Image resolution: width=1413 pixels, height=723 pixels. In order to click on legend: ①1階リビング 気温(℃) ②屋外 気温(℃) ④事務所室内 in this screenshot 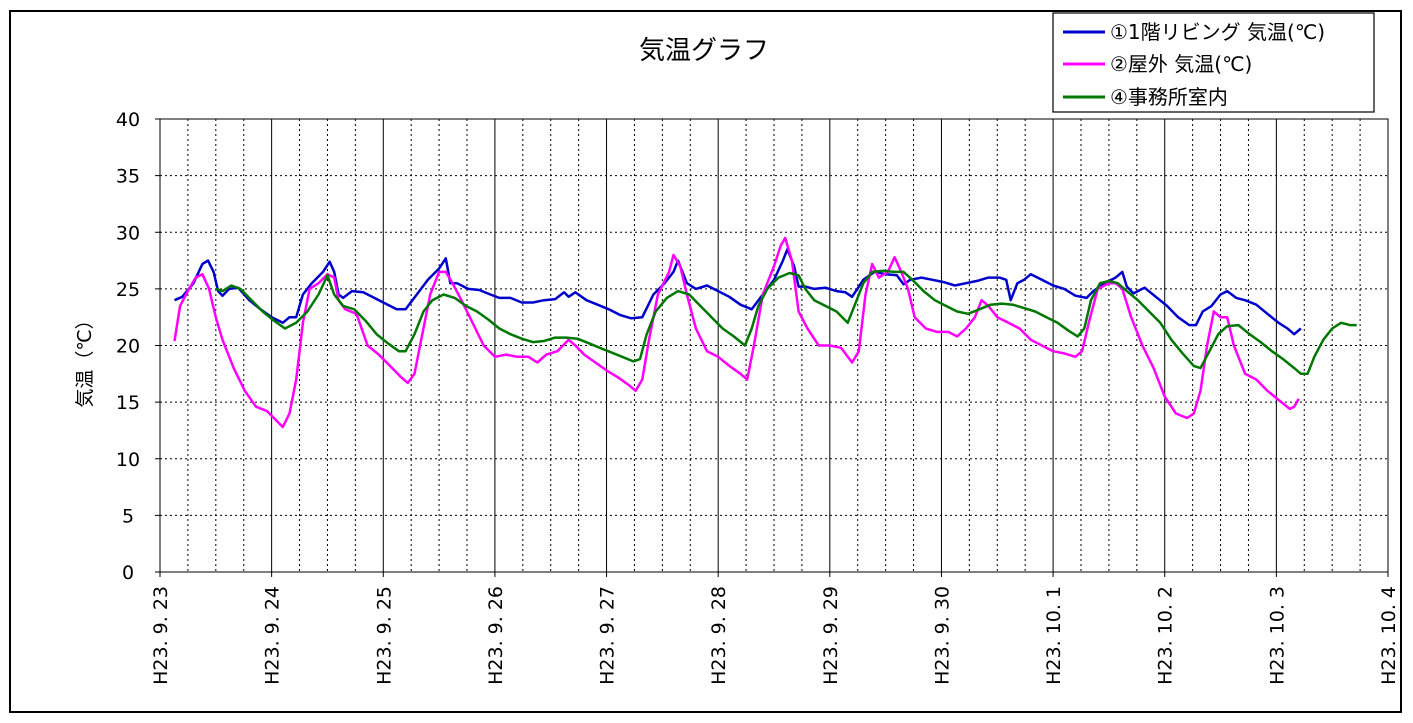, I will do `click(1213, 62)`.